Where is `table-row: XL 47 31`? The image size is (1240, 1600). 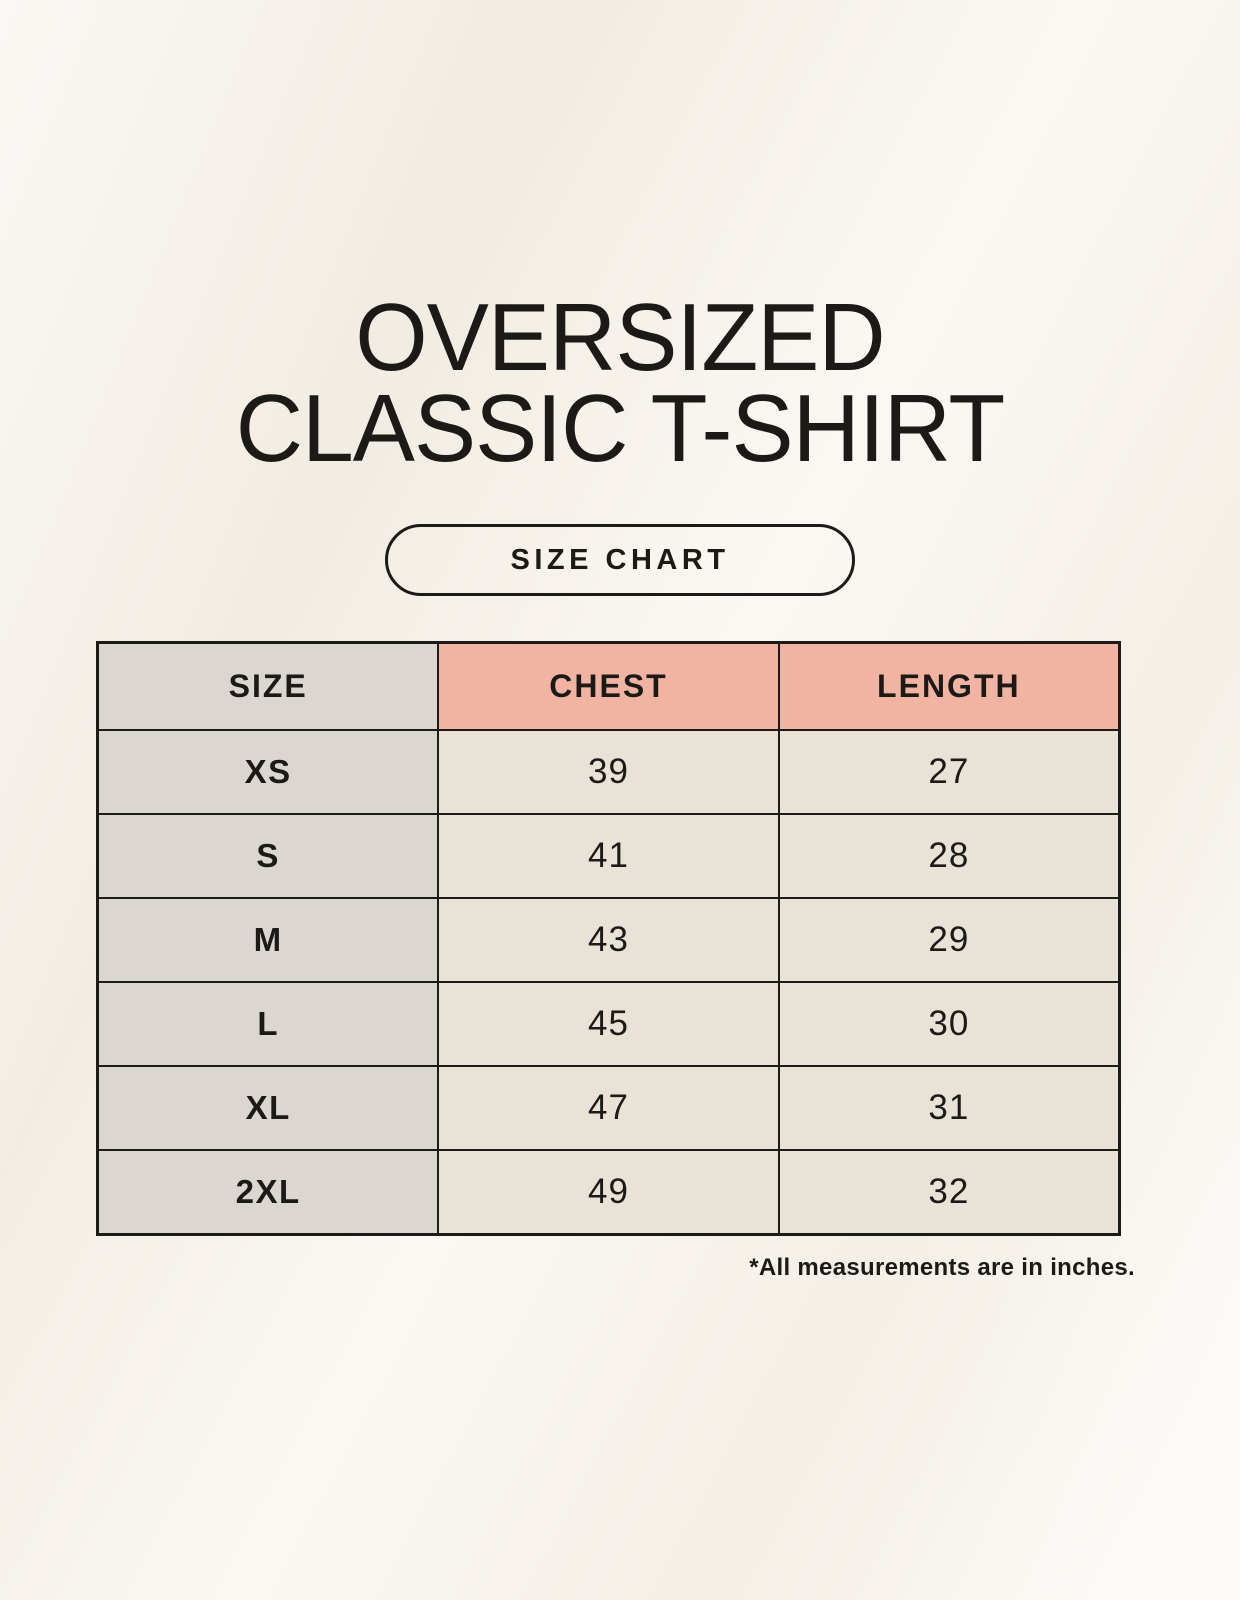 table-row: XL 47 31 is located at coordinates (608, 1108).